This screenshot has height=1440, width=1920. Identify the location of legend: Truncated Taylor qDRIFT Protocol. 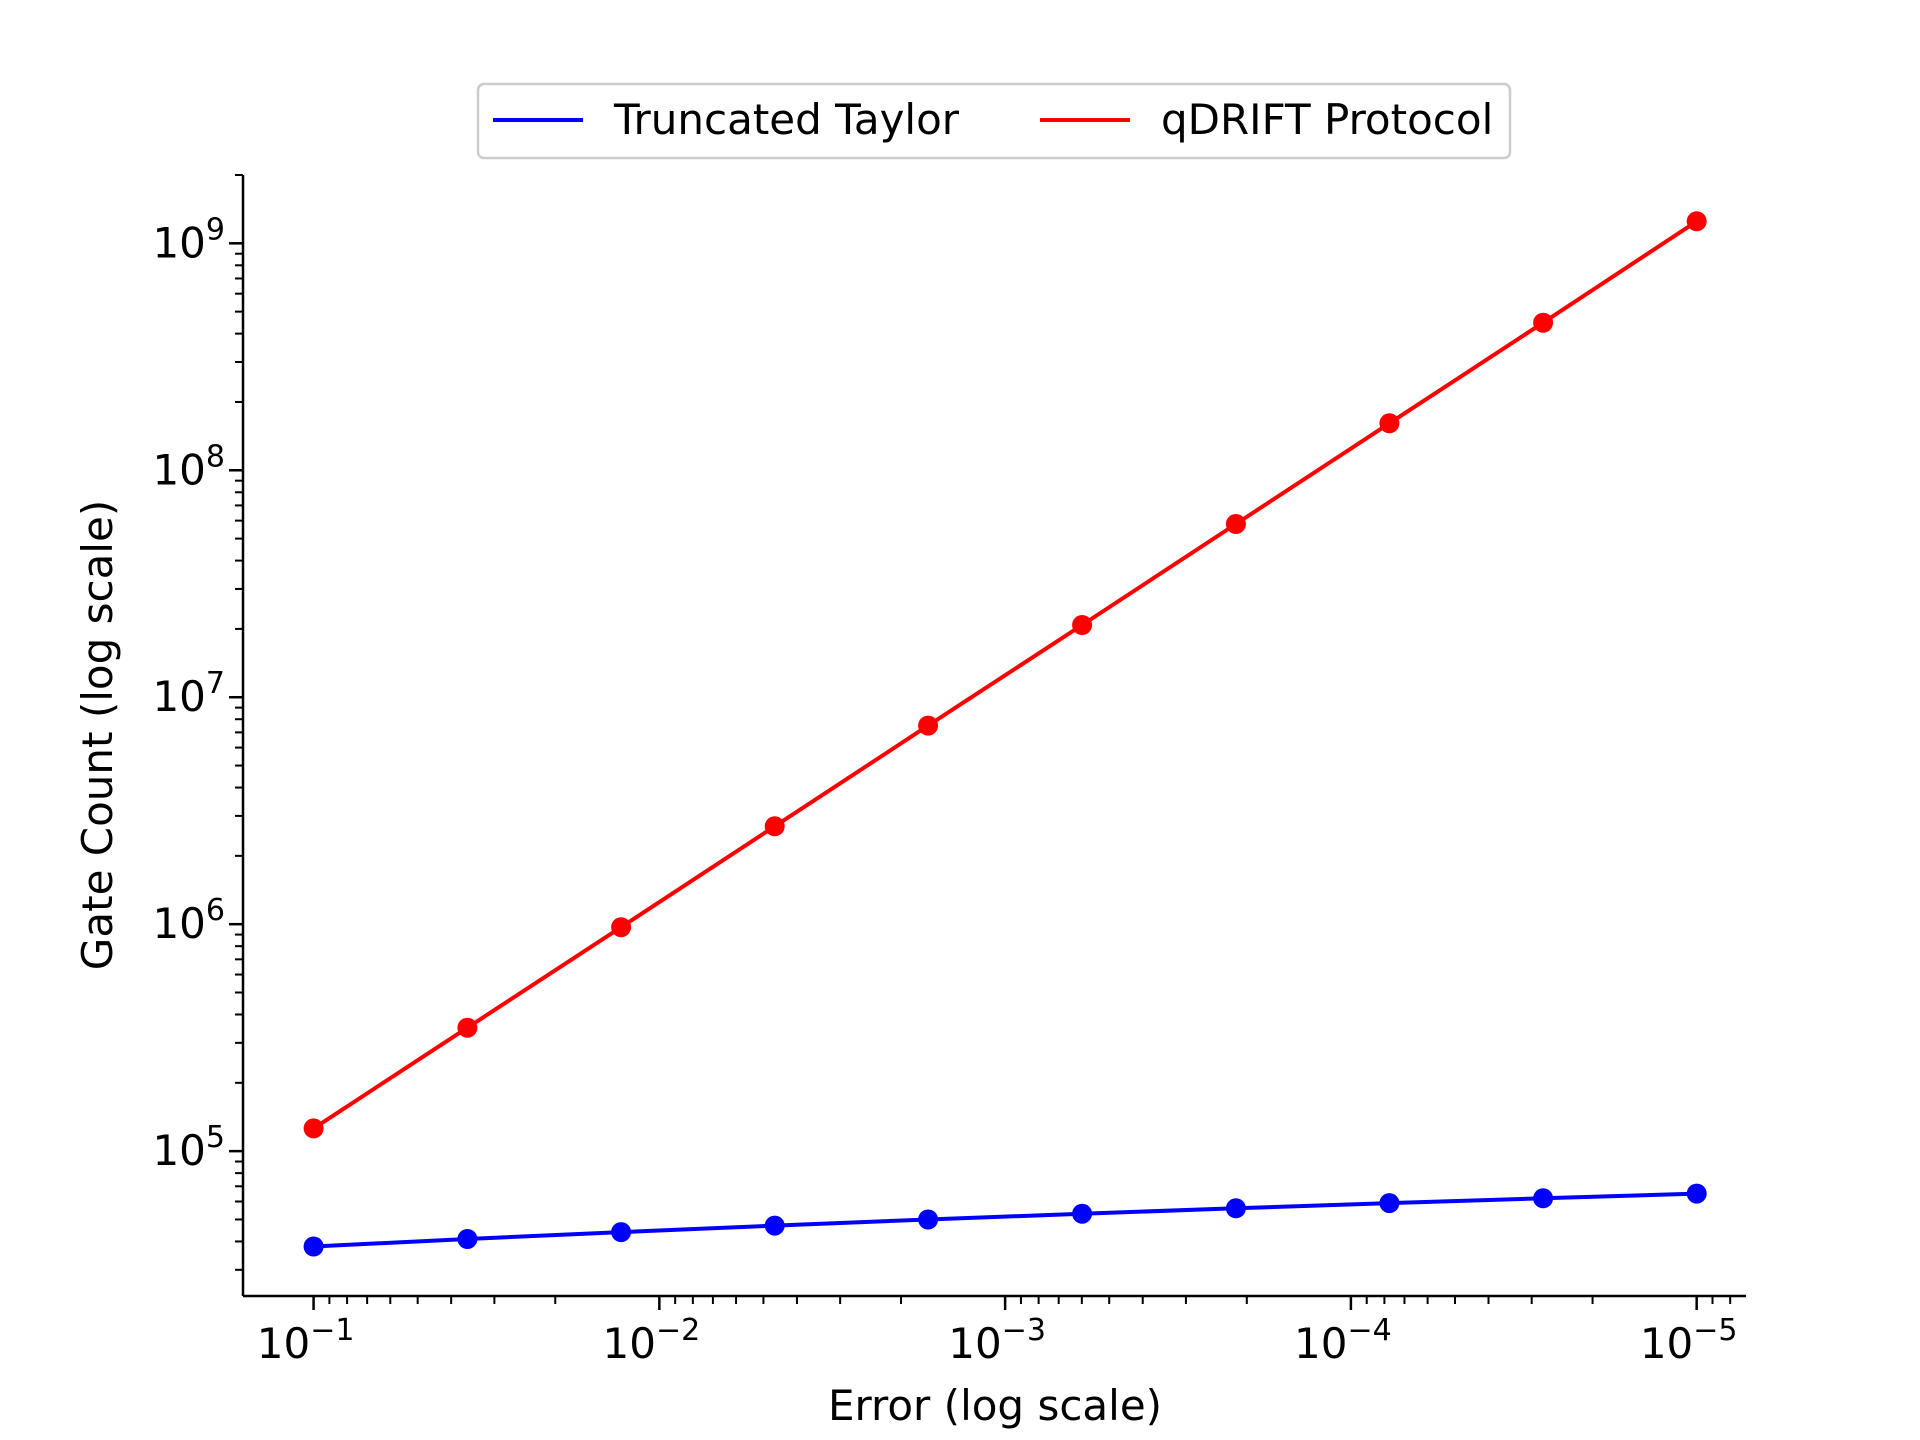
(994, 121).